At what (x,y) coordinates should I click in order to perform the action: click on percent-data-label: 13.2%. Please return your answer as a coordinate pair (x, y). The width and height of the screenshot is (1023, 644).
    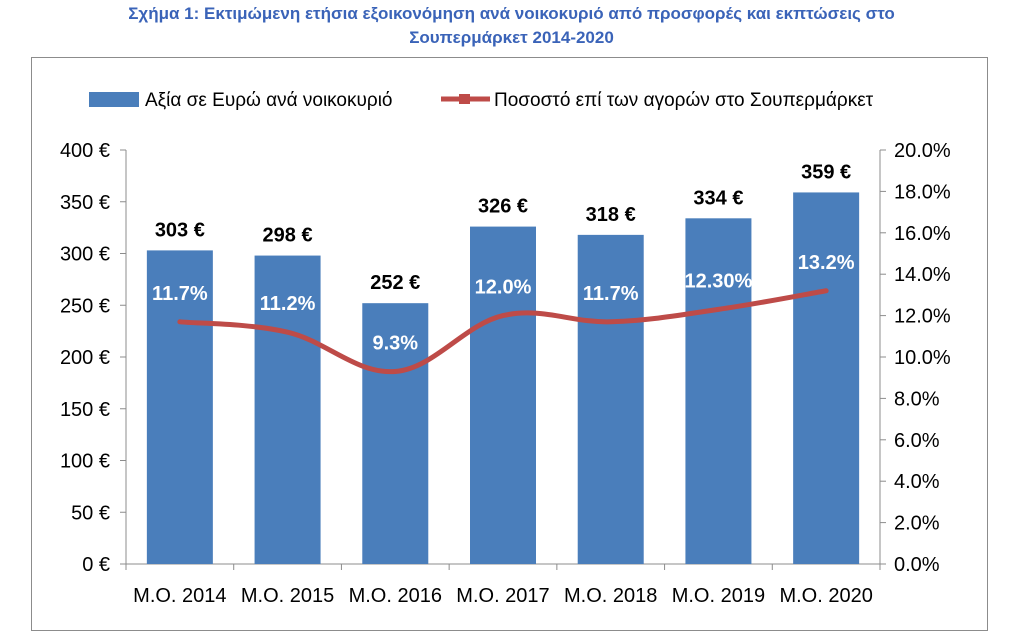
    Looking at the image, I should click on (826, 263).